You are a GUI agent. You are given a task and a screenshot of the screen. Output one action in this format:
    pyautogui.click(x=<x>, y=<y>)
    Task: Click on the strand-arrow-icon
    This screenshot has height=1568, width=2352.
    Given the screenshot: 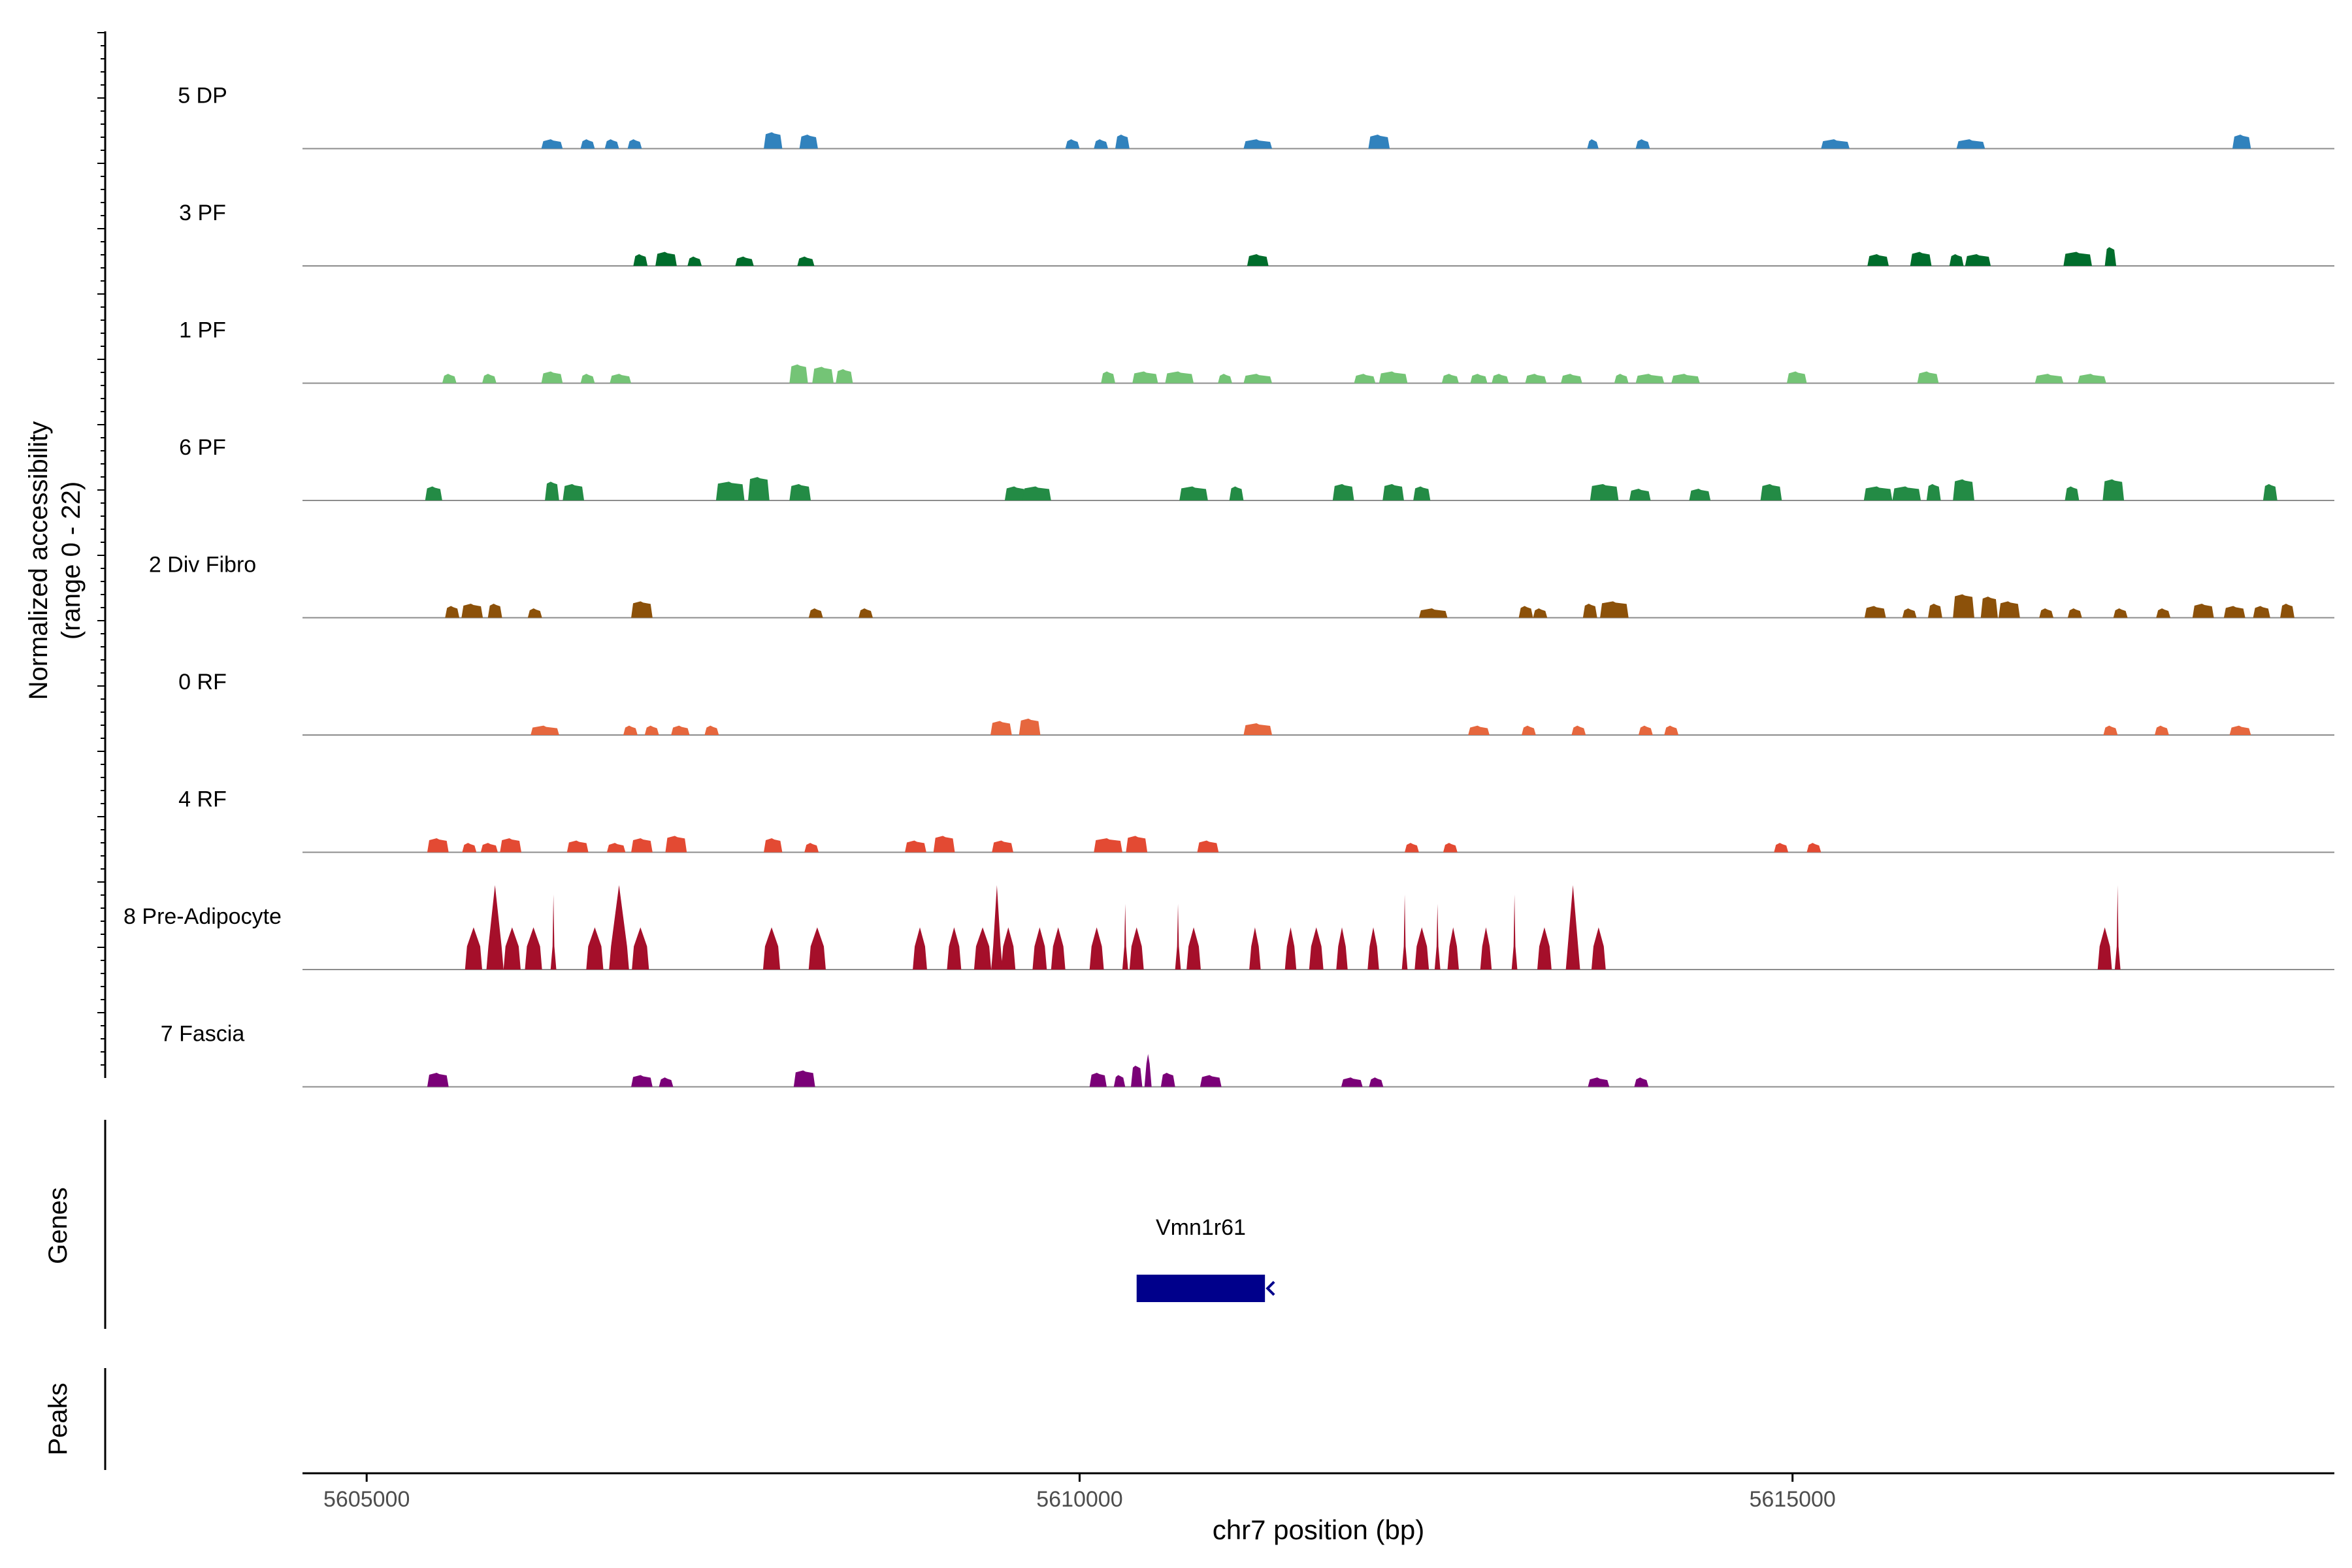 What is the action you would take?
    pyautogui.click(x=1270, y=1288)
    